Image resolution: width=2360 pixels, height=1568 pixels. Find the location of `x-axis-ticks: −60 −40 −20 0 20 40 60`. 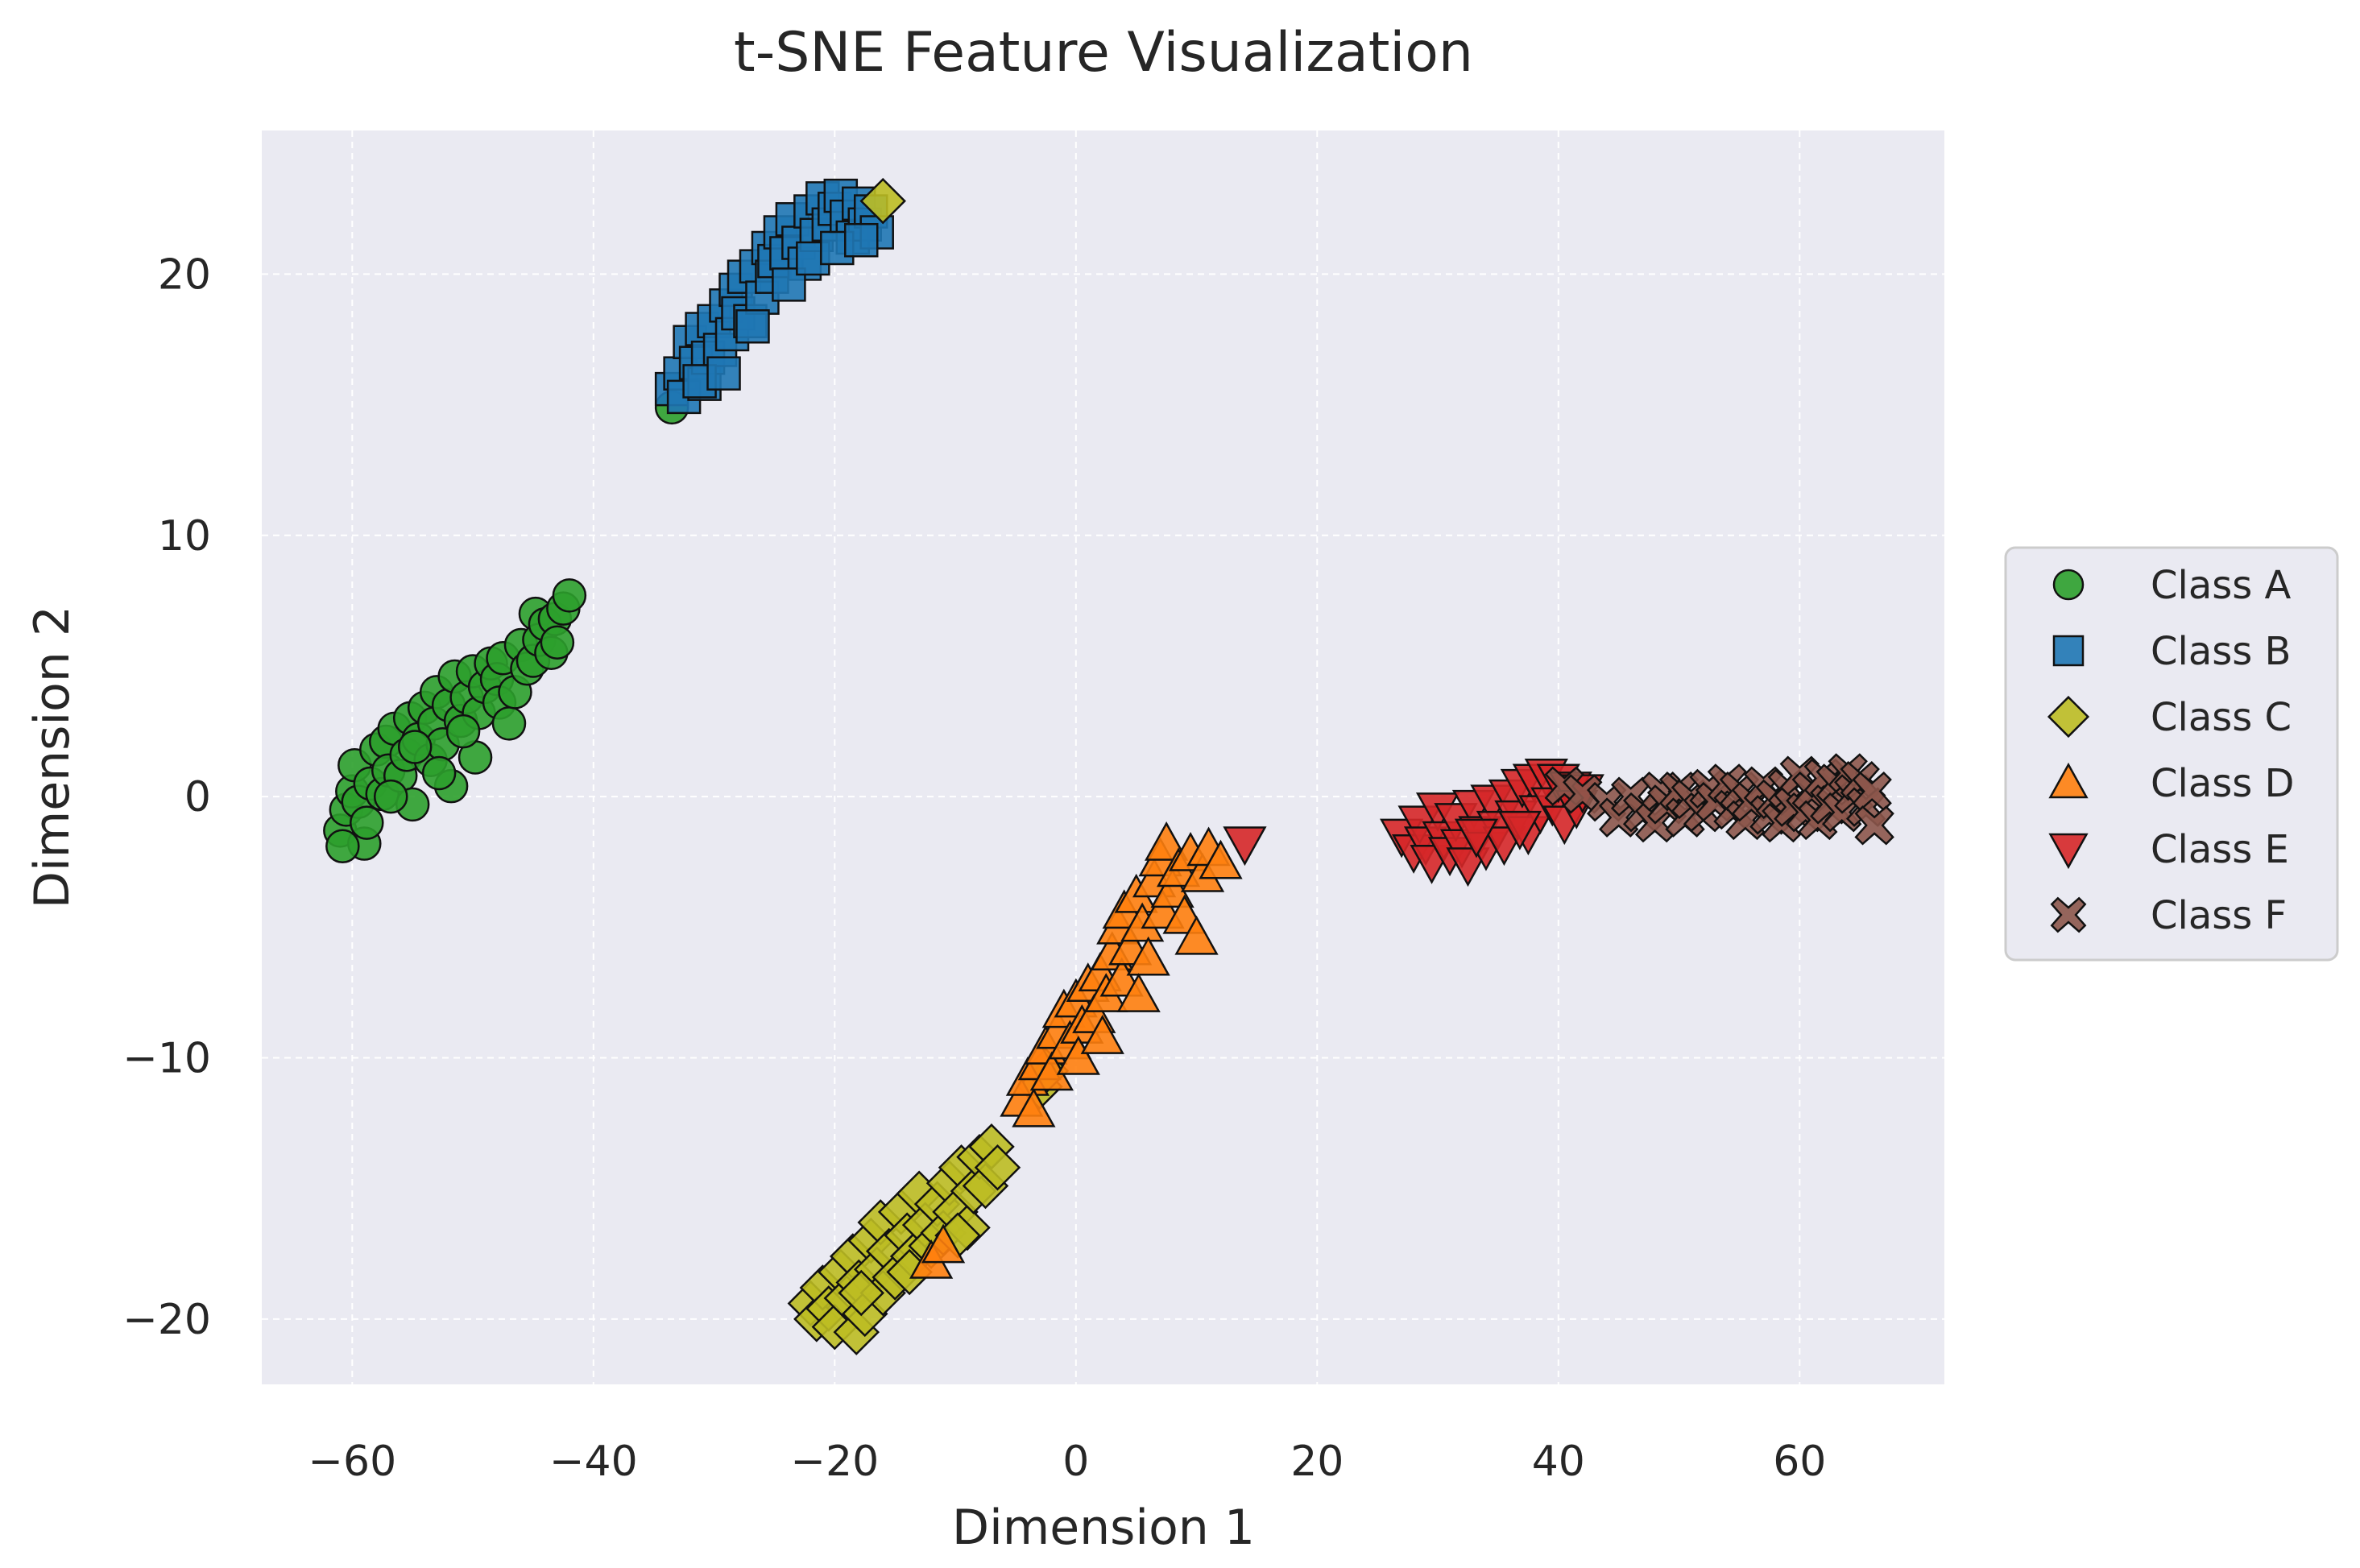

x-axis-ticks: −60 −40 −20 0 20 40 60 is located at coordinates (1067, 1462).